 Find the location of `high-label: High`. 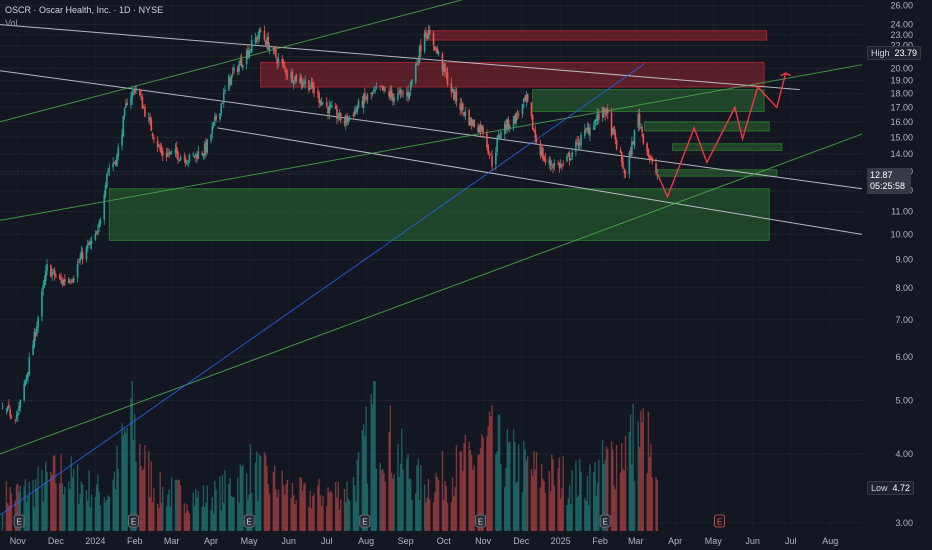

high-label: High is located at coordinates (880, 53).